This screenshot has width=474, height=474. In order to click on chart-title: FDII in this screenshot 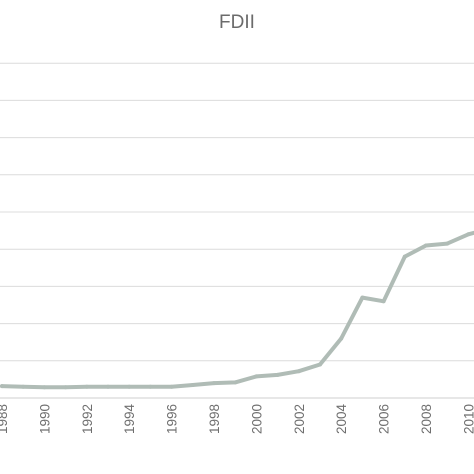, I will do `click(237, 22)`.